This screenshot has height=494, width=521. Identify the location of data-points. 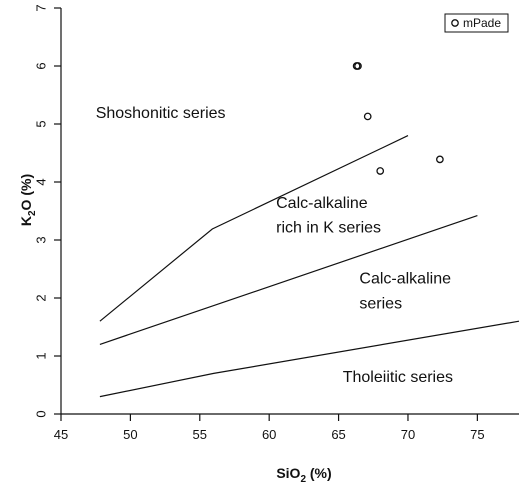
(398, 118).